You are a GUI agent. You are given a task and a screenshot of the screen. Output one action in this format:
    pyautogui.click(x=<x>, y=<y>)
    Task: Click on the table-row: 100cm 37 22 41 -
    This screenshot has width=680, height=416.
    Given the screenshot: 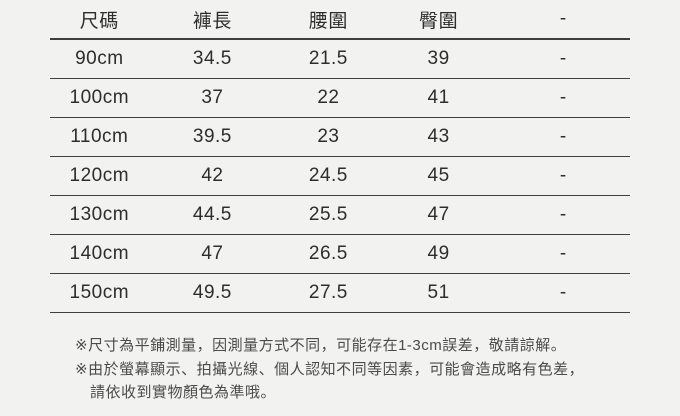 What is the action you would take?
    pyautogui.click(x=340, y=98)
    